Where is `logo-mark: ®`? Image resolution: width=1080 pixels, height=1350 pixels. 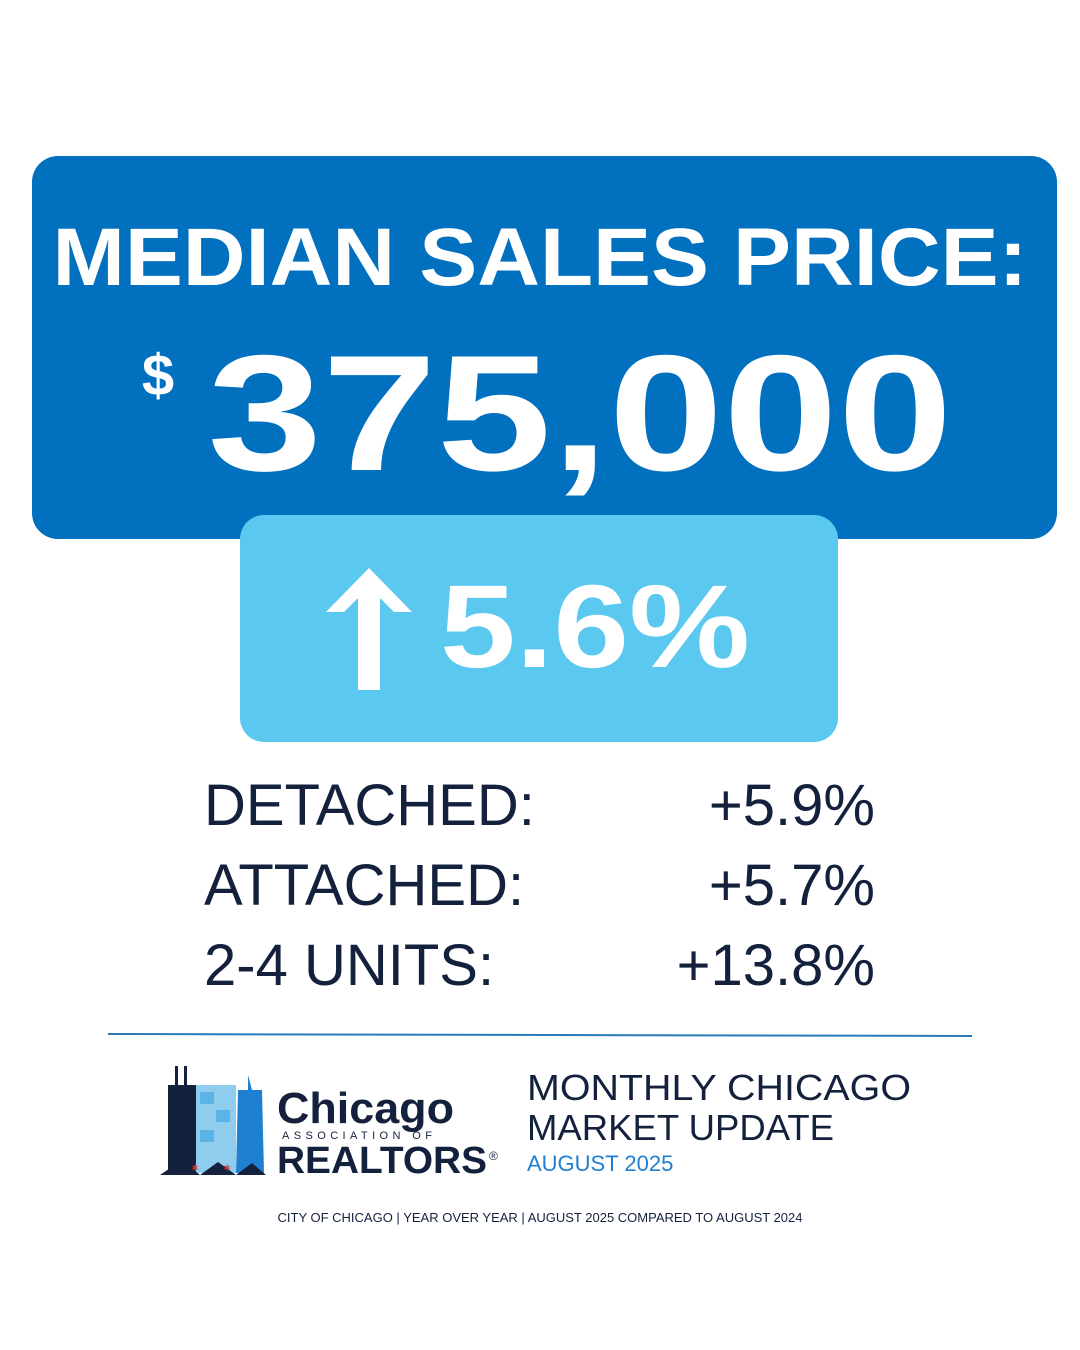
logo-mark: ® is located at coordinates (493, 1156).